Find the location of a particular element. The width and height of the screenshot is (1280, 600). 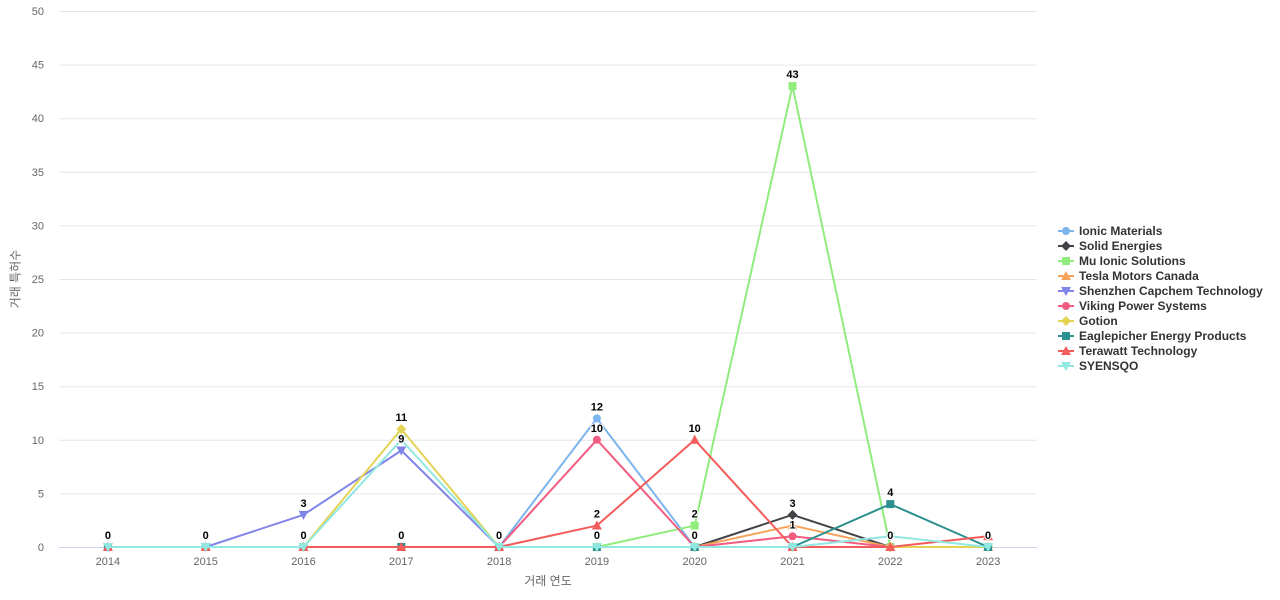

y-tick-label: 25 is located at coordinates (38, 280).